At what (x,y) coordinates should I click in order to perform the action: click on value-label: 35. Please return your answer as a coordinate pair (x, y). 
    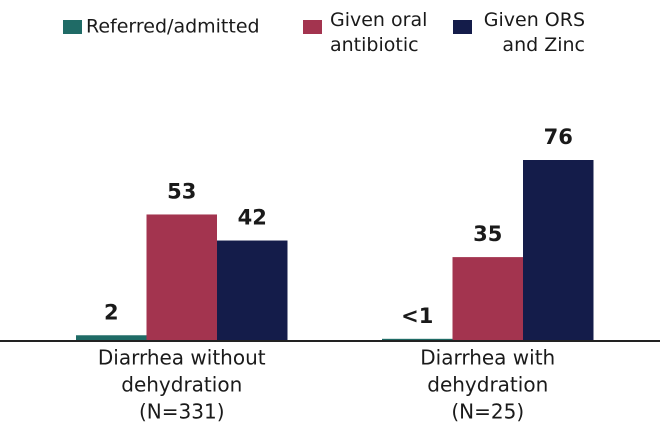
    Looking at the image, I should click on (487, 234).